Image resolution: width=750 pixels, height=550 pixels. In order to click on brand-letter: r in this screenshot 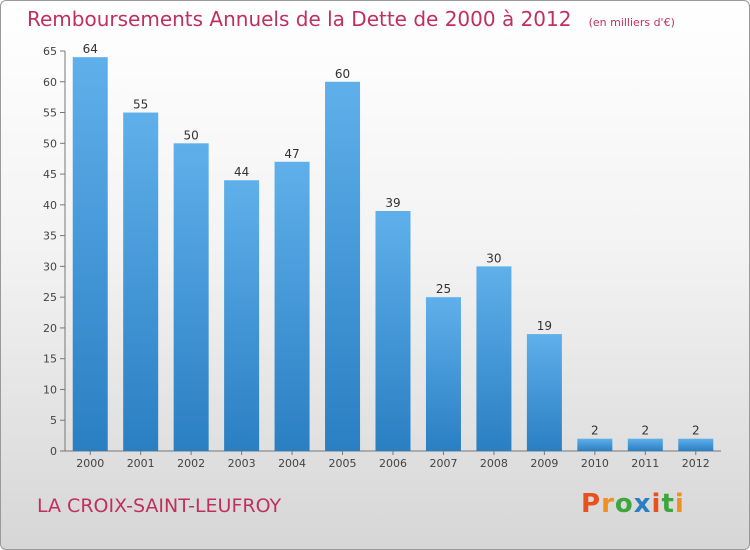, I will do `click(608, 504)`.